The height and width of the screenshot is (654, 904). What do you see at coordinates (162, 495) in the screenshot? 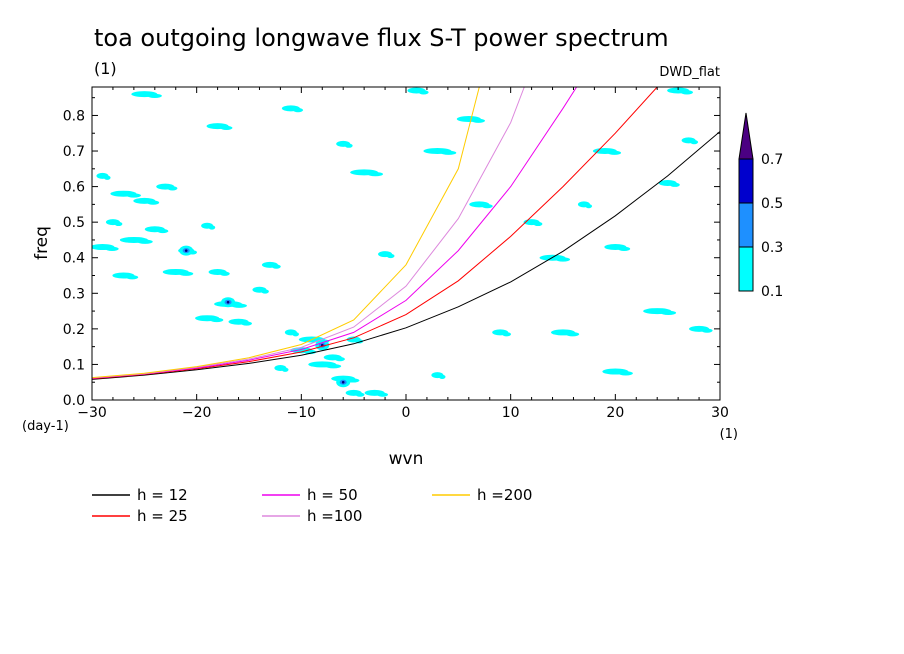
I see `legend-label: h = 12` at bounding box center [162, 495].